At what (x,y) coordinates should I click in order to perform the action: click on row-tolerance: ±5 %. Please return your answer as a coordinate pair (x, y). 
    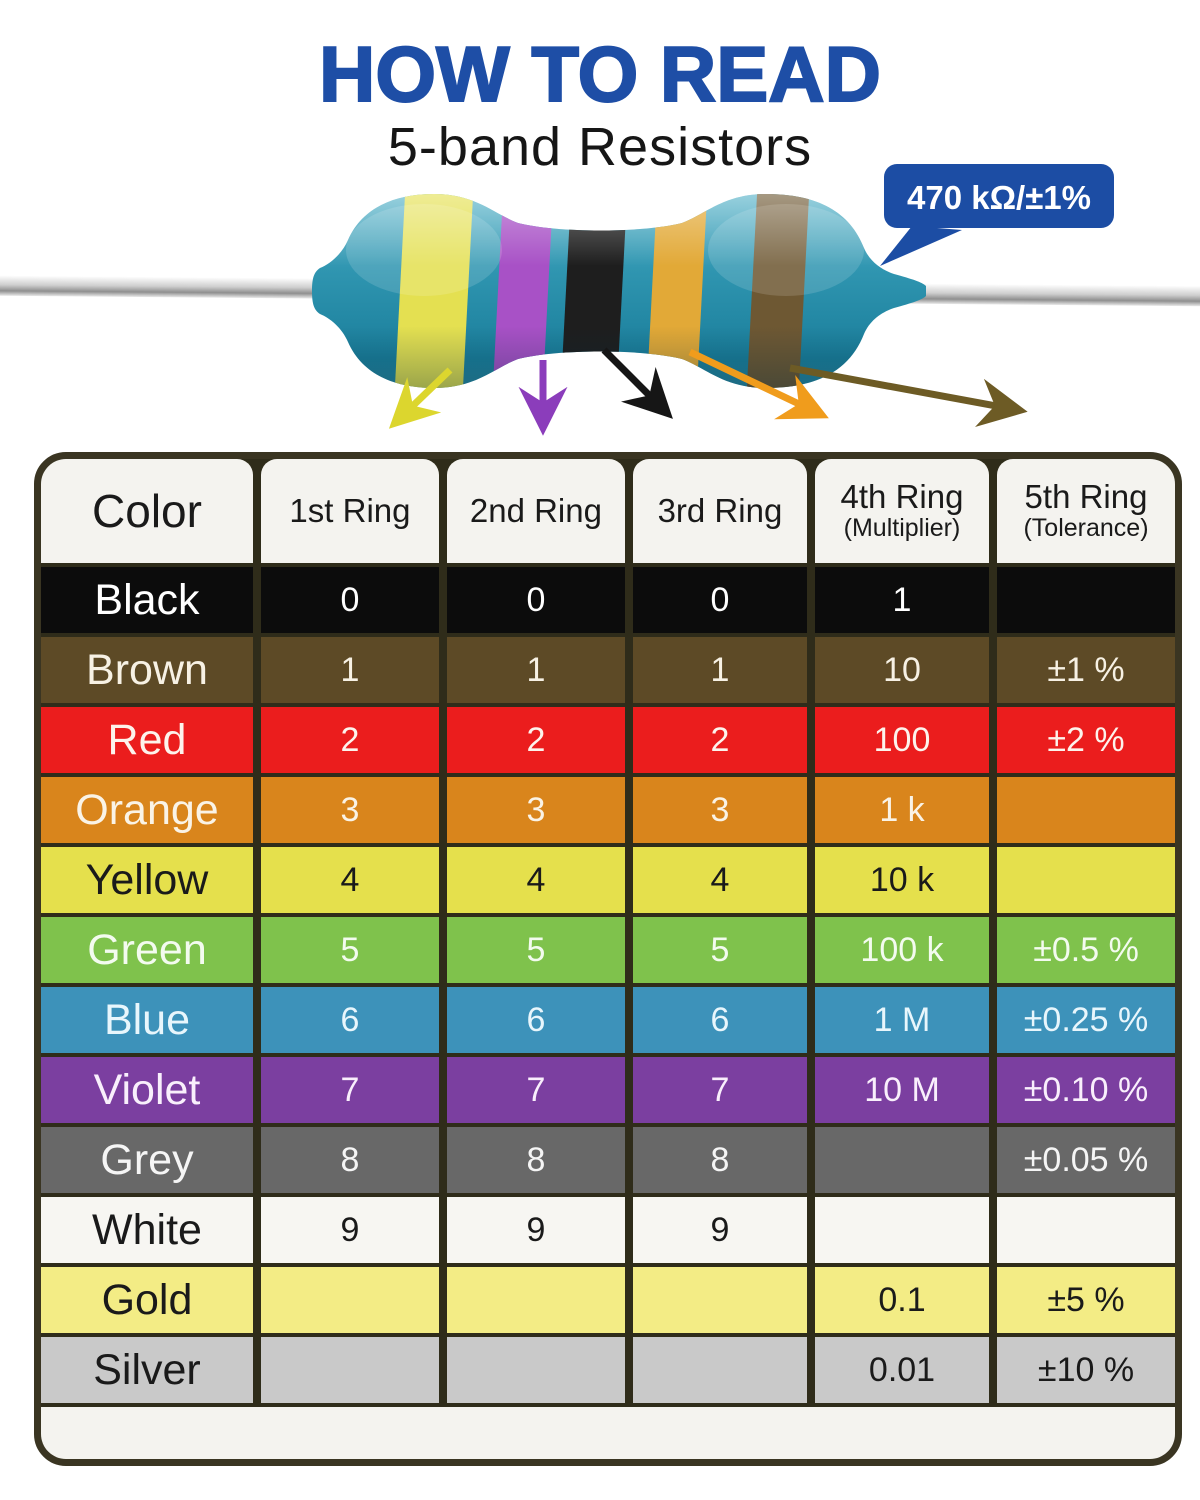
    Looking at the image, I should click on (1086, 1300).